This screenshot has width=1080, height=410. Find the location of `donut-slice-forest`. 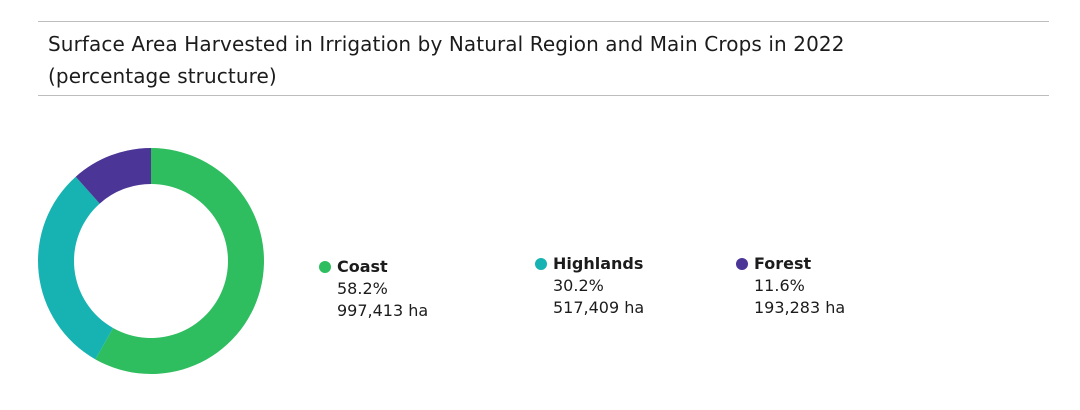

donut-slice-forest is located at coordinates (113, 176).